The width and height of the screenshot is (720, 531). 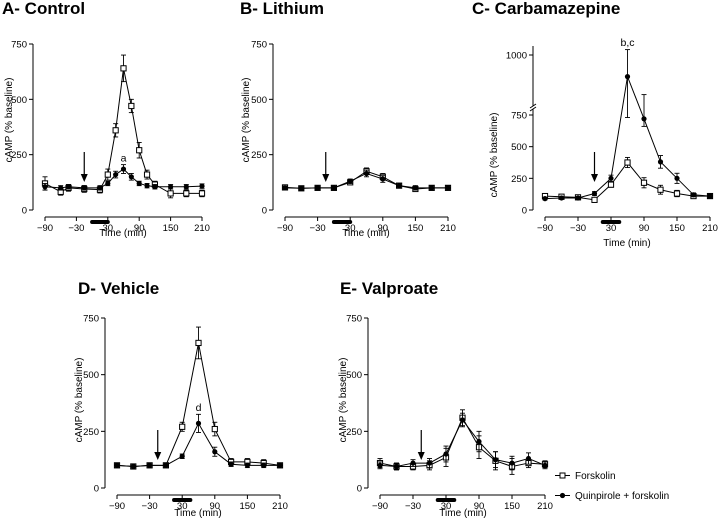 What do you see at coordinates (123, 131) in the screenshot?
I see `panel-a-forskolin-line` at bounding box center [123, 131].